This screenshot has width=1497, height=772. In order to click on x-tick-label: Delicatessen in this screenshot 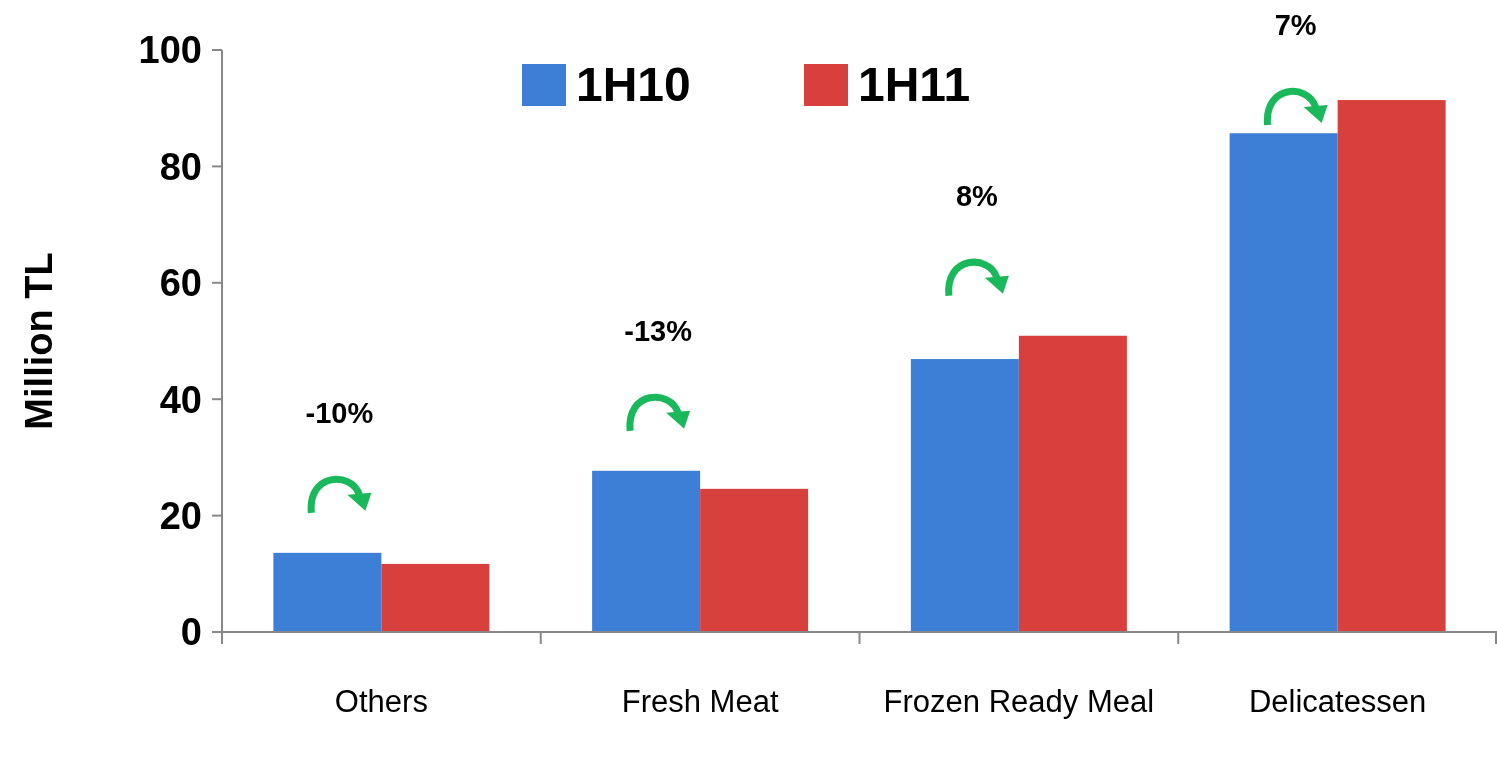, I will do `click(1337, 701)`.